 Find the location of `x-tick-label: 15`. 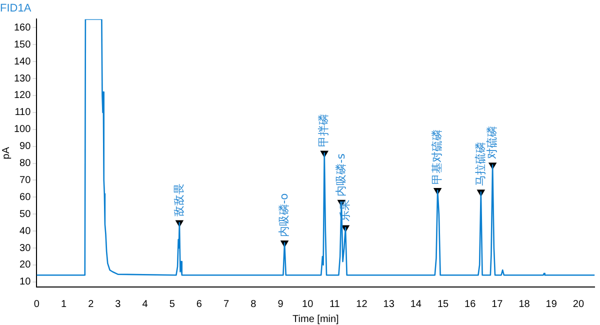

x-tick-label: 15 is located at coordinates (443, 304).